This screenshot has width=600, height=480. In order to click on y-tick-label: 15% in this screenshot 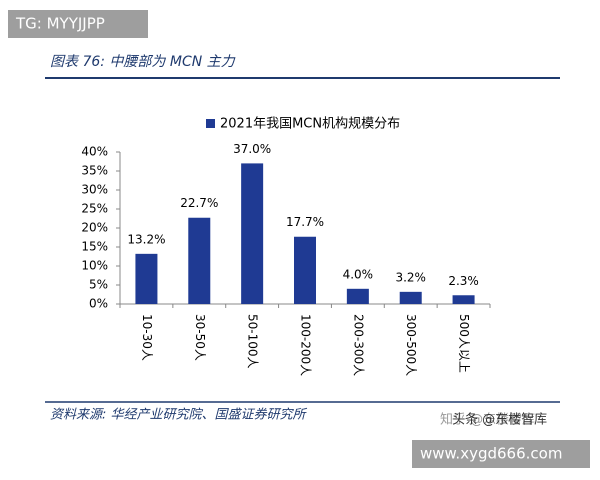, I will do `click(94, 247)`.